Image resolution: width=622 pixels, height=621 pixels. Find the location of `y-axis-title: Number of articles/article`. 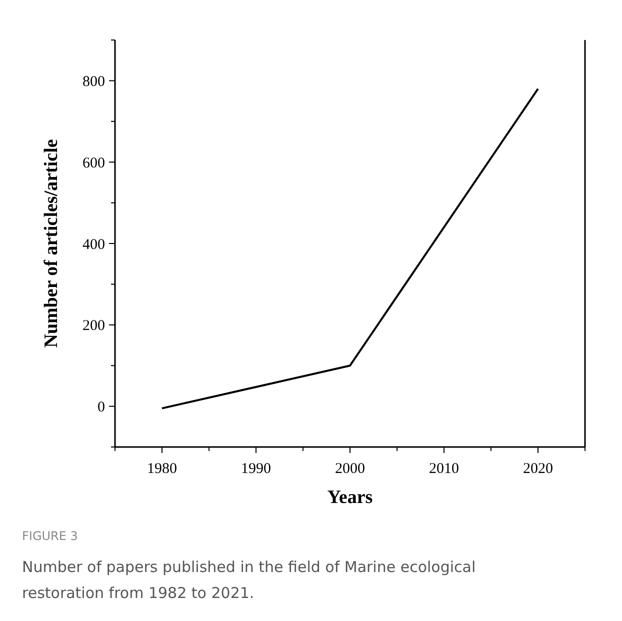

y-axis-title: Number of articles/article is located at coordinates (51, 243).